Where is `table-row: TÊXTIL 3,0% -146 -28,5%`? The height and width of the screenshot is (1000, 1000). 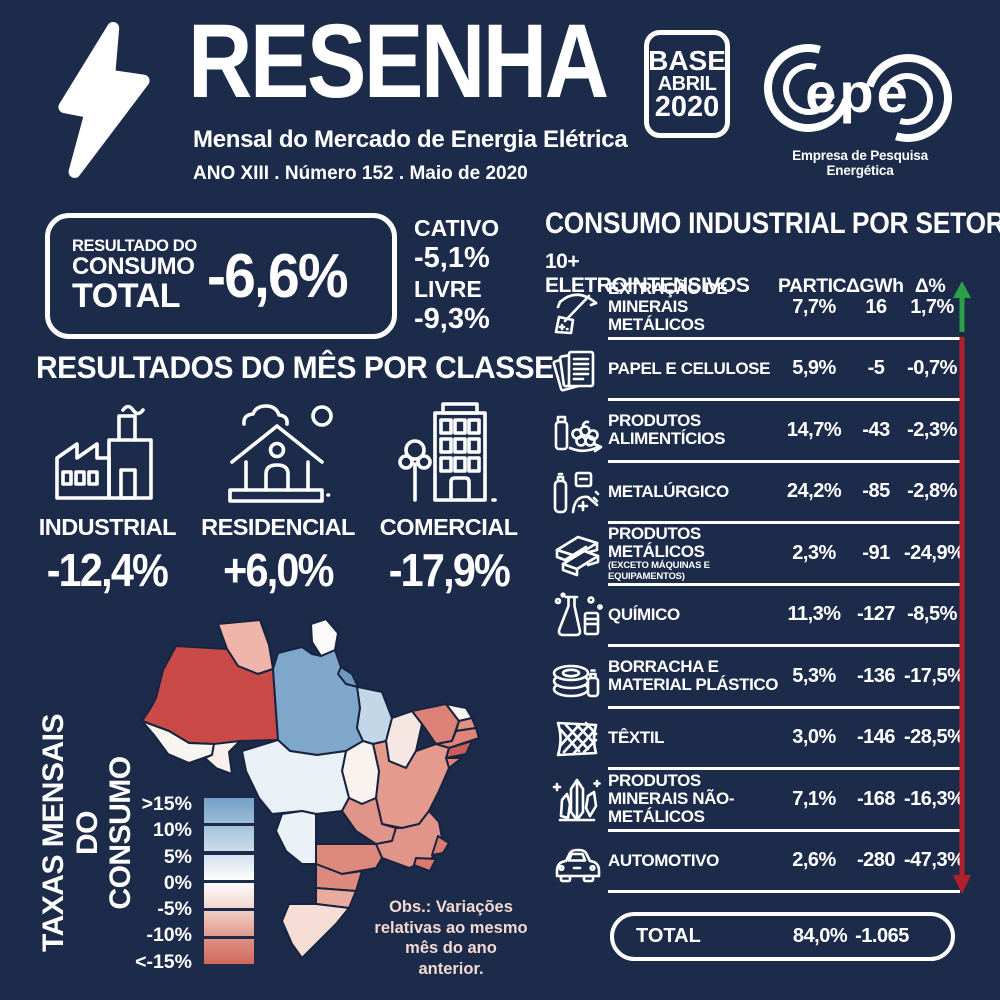
table-row: TÊXTIL 3,0% -146 -28,5% is located at coordinates (755, 739).